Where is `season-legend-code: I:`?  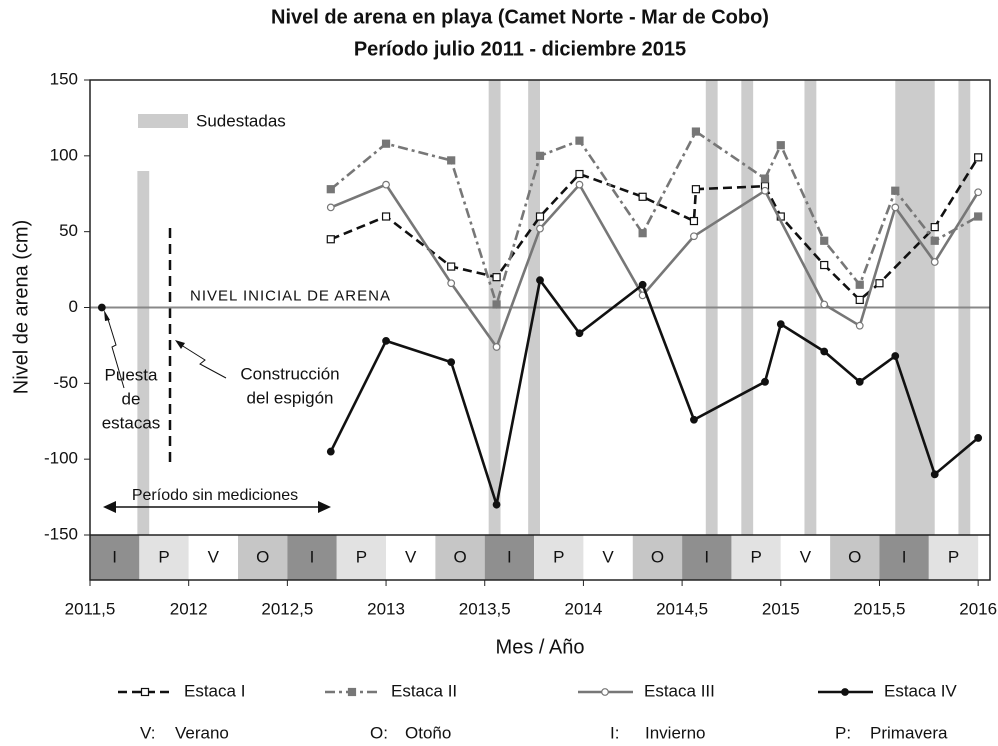
season-legend-code: I: is located at coordinates (614, 732).